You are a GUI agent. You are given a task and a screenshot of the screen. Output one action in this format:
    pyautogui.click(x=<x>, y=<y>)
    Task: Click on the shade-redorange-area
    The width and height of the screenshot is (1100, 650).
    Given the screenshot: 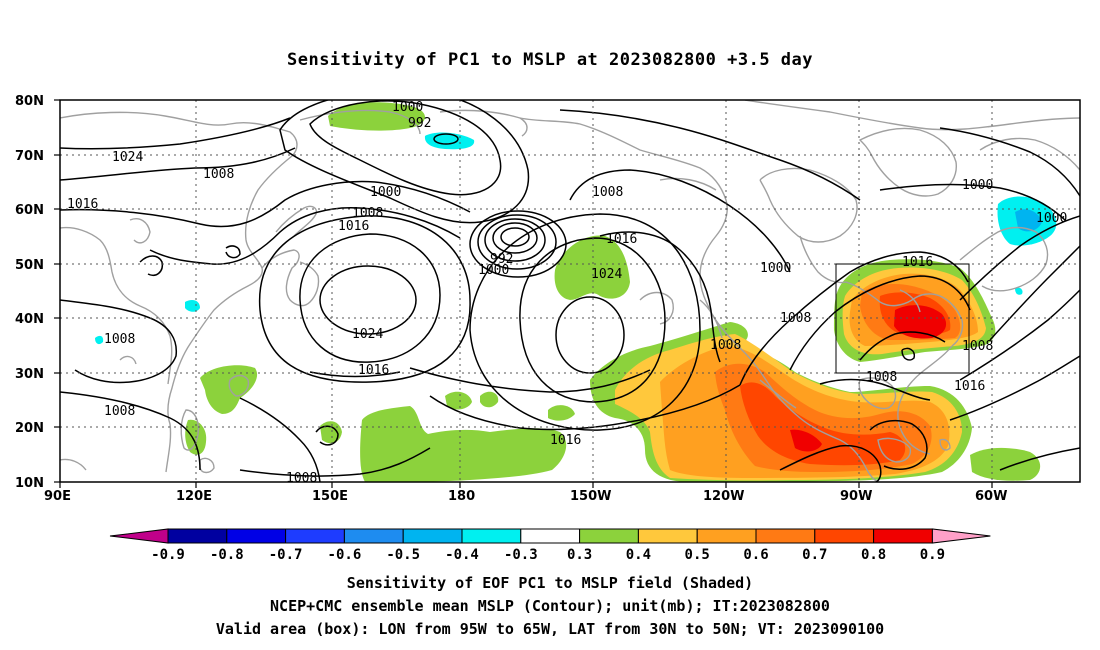 What is the action you would take?
    pyautogui.click(x=823, y=424)
    